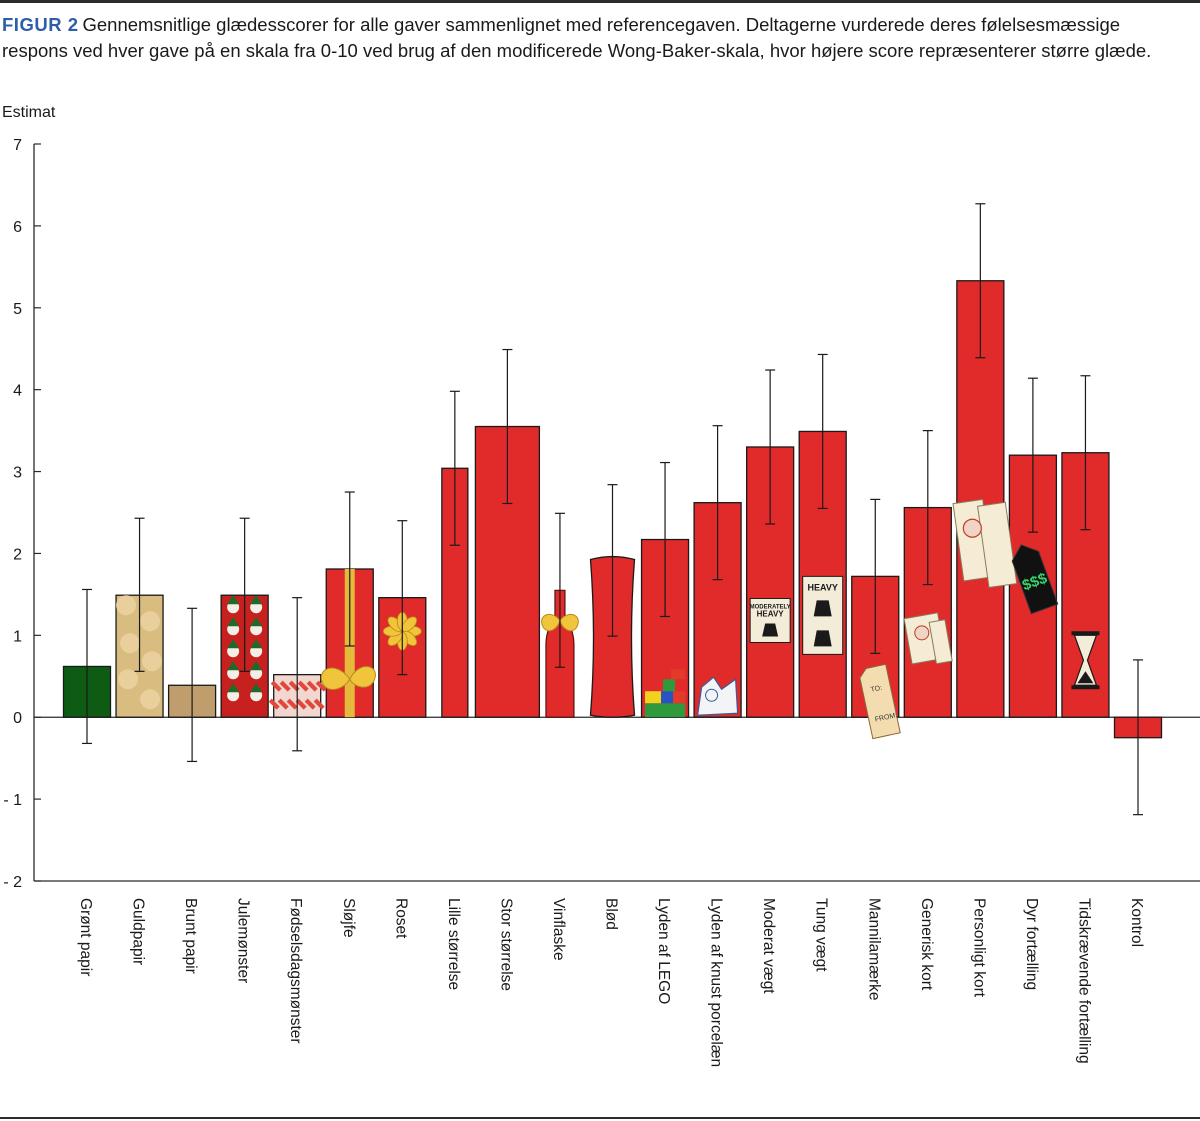  I want to click on tag-to-text: TO:, so click(876, 689).